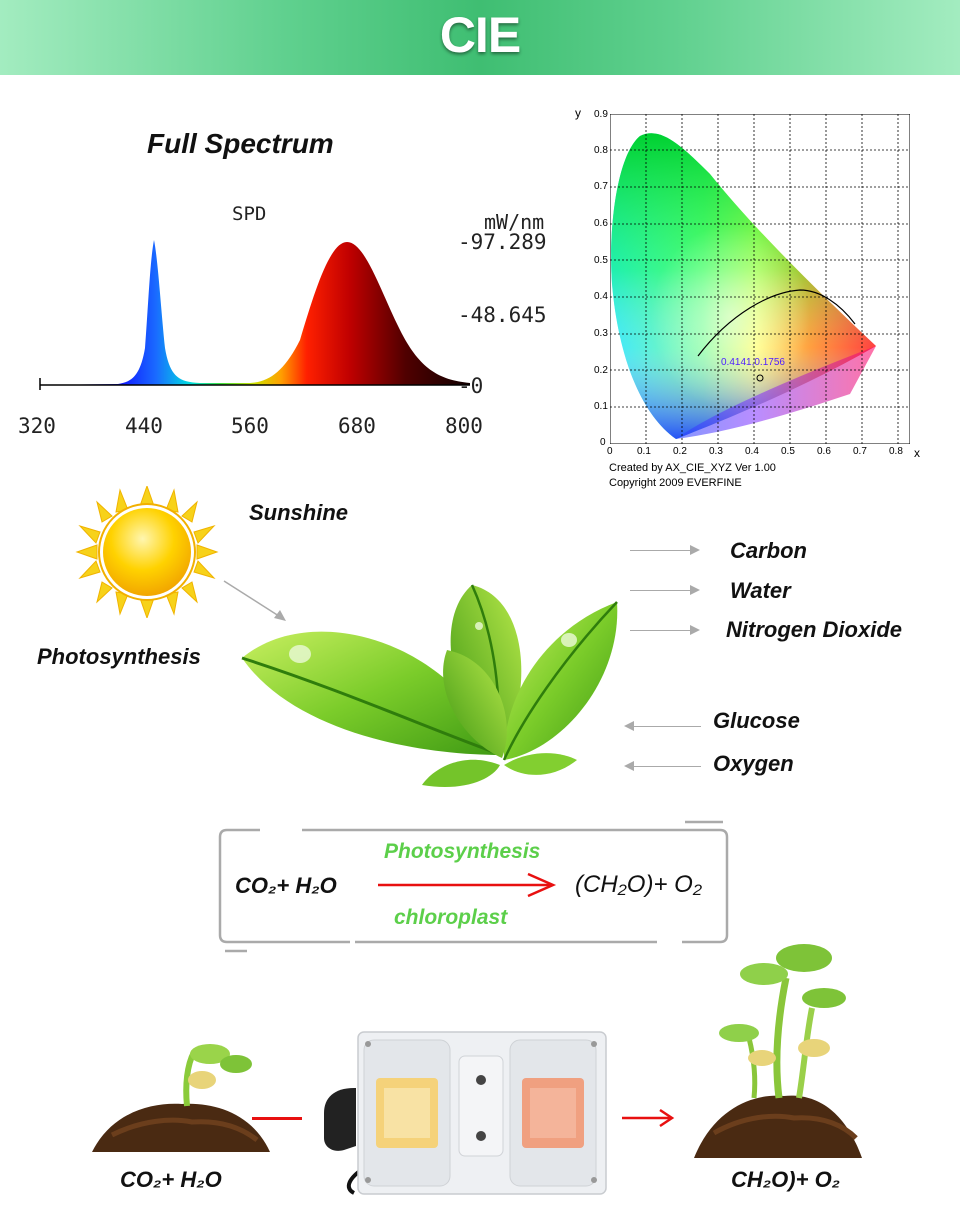  Describe the element at coordinates (465, 1113) in the screenshot. I see `led-grow-module` at that location.